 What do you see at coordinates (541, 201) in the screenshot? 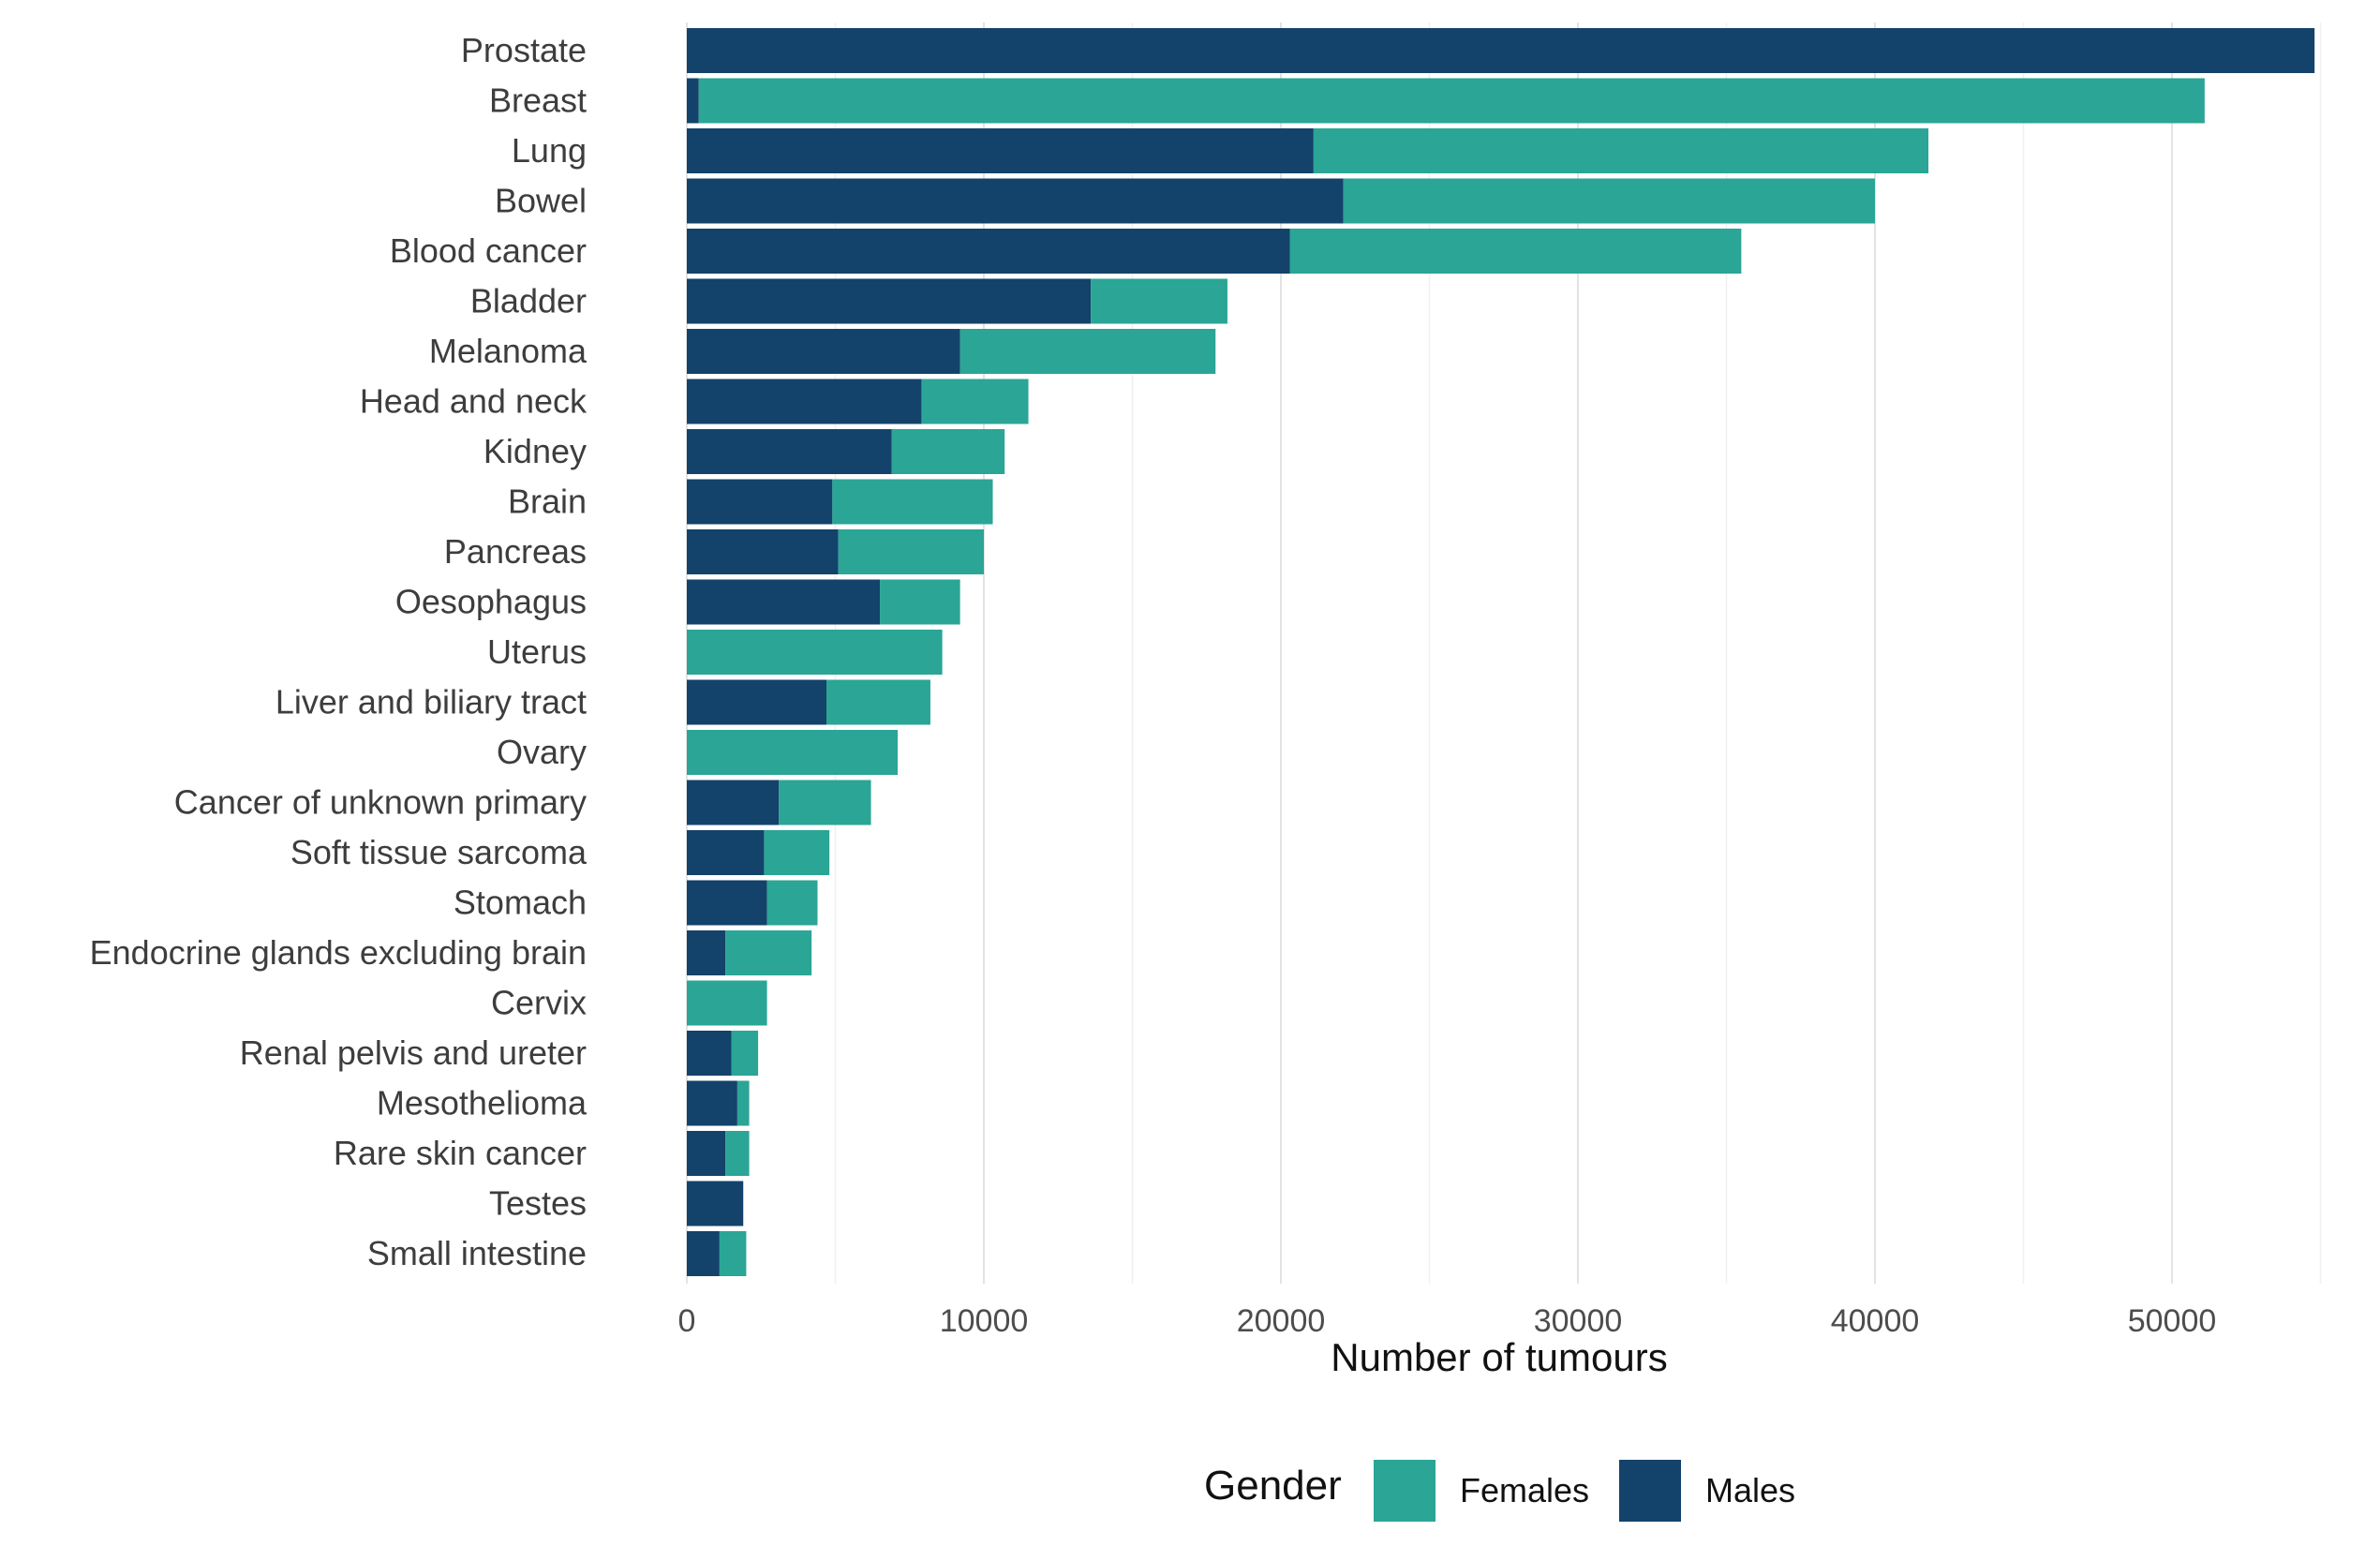
I see `category-label: Bowel` at bounding box center [541, 201].